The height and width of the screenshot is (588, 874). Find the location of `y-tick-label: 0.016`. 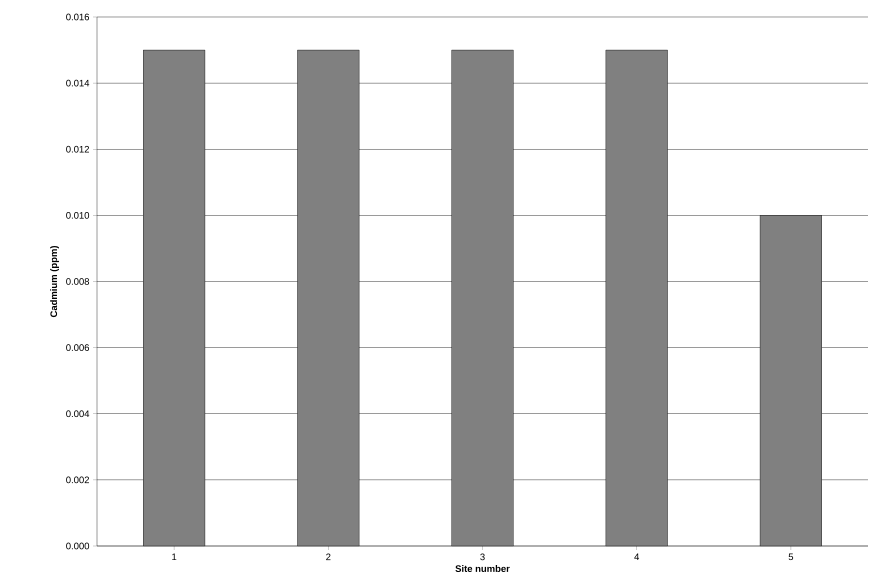

y-tick-label: 0.016 is located at coordinates (78, 17).